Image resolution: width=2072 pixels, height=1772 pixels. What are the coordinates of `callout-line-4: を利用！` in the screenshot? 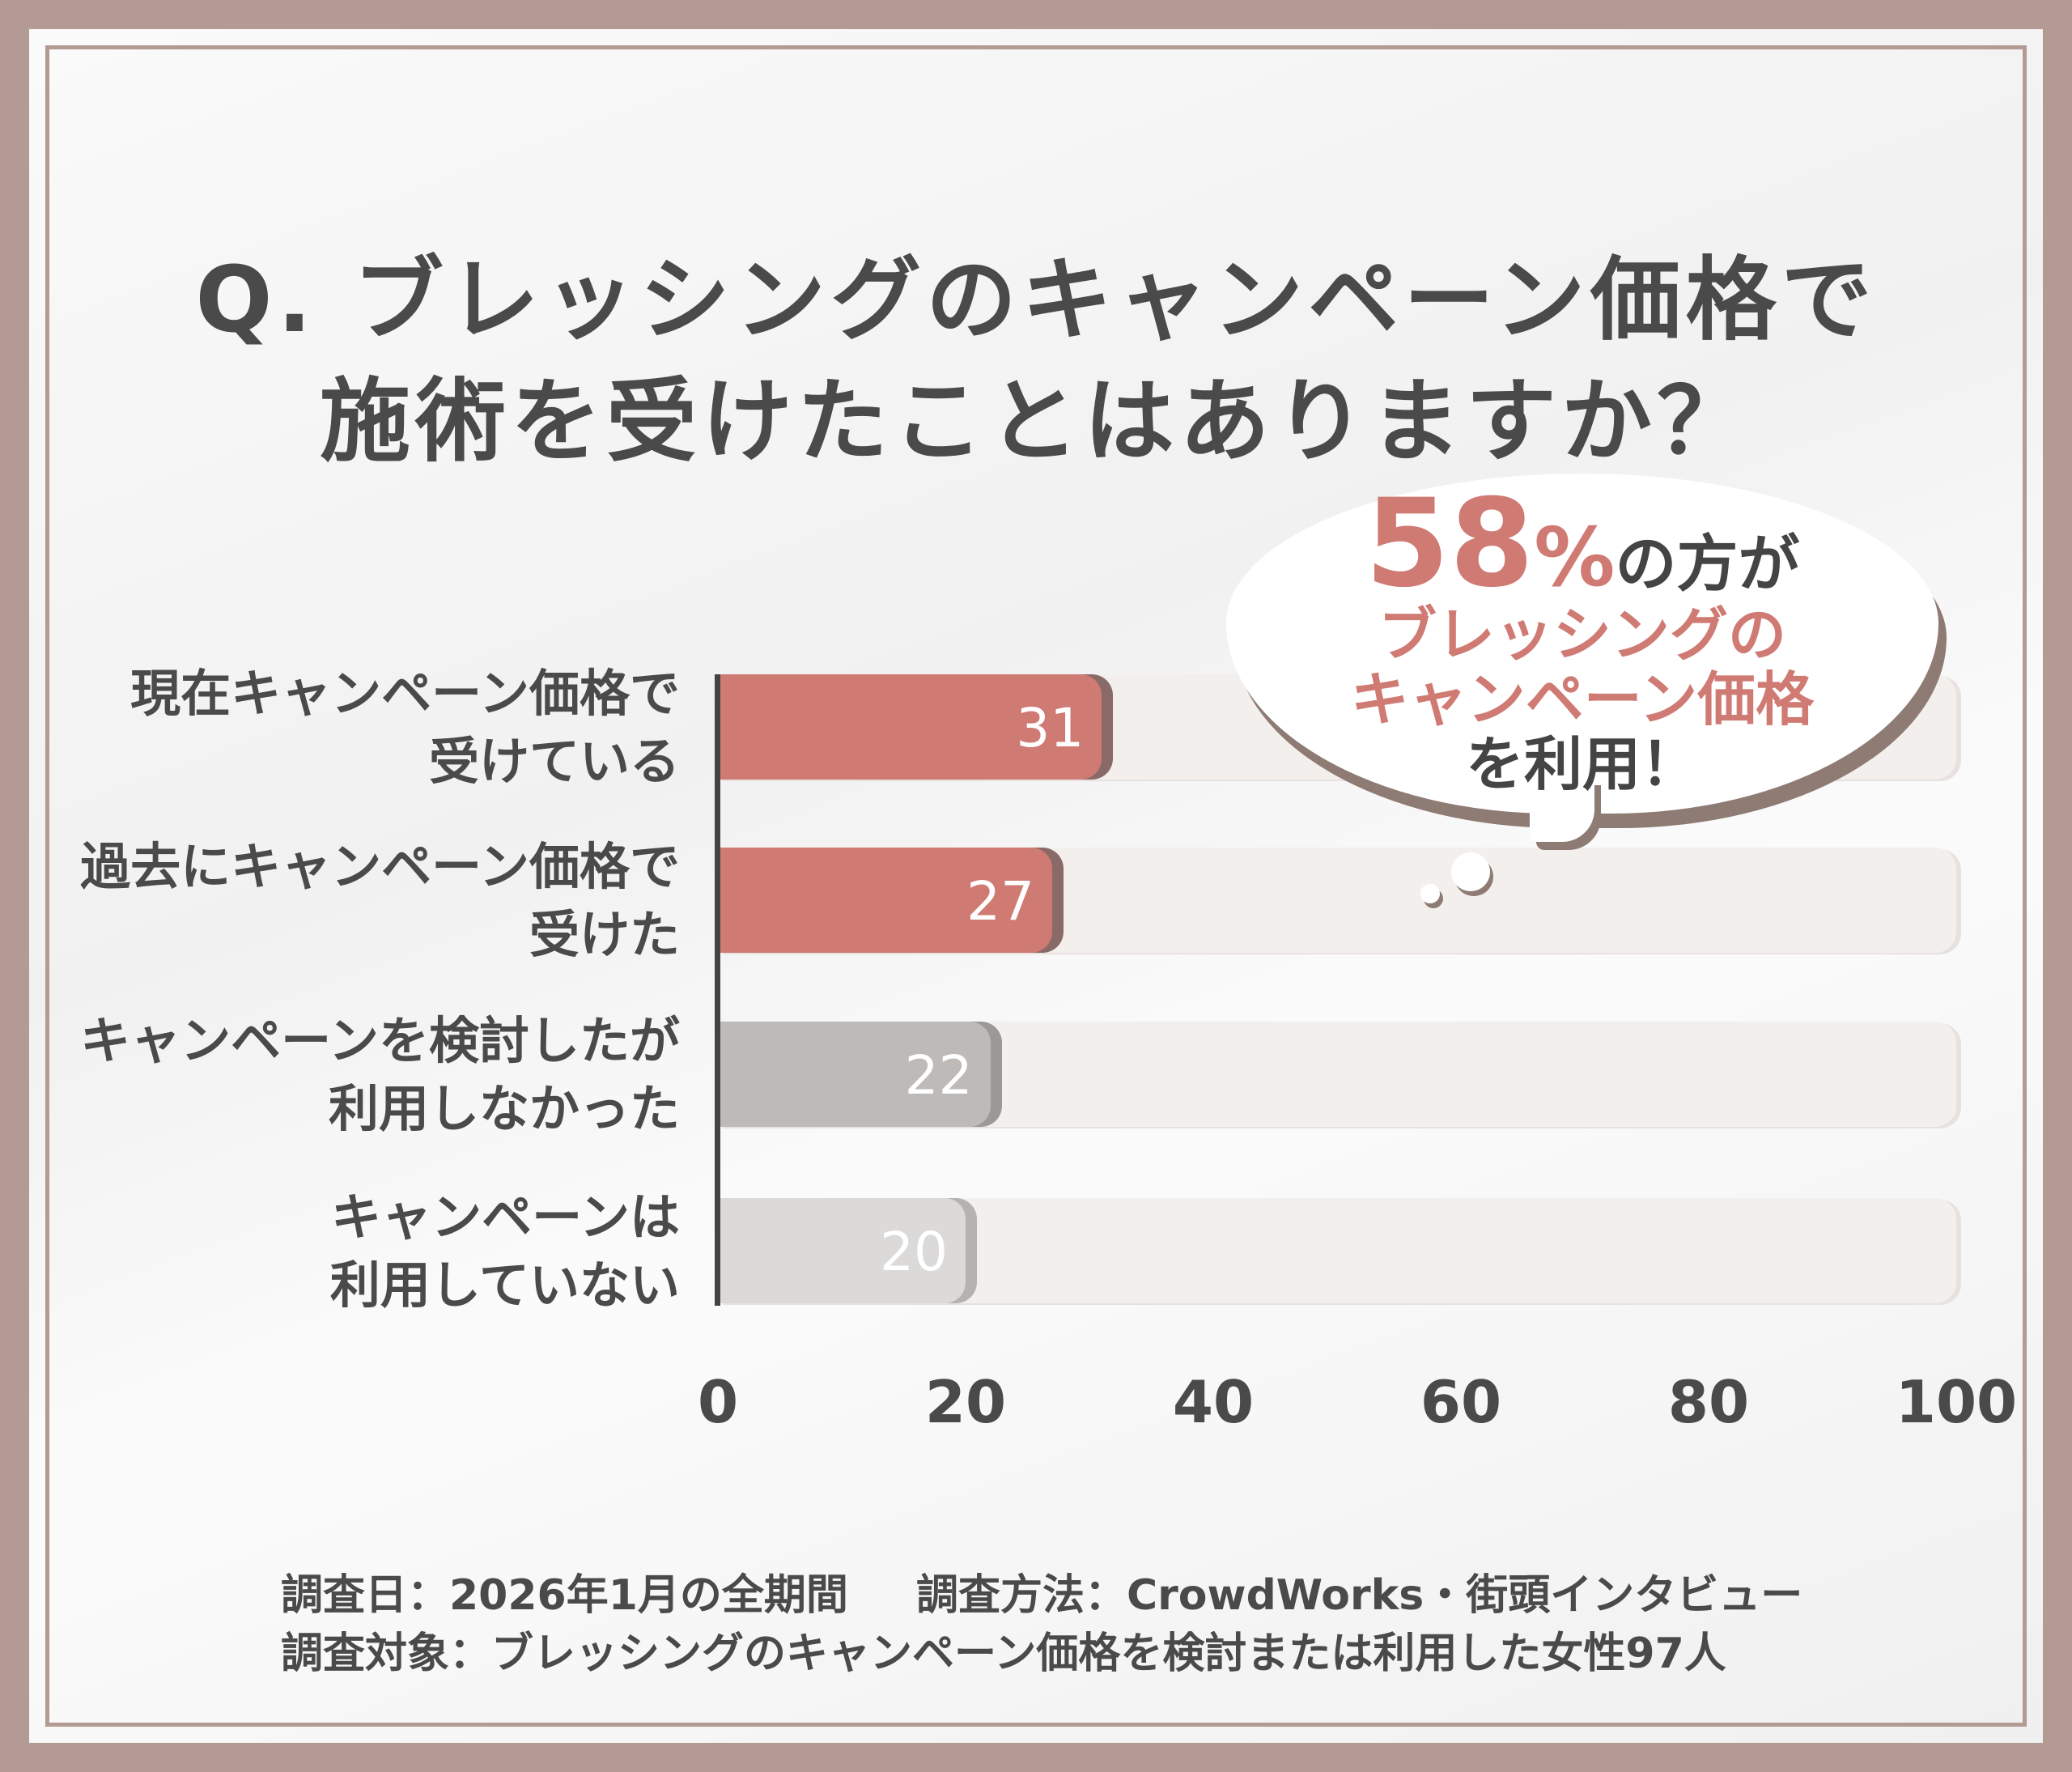 It's located at (1582, 764).